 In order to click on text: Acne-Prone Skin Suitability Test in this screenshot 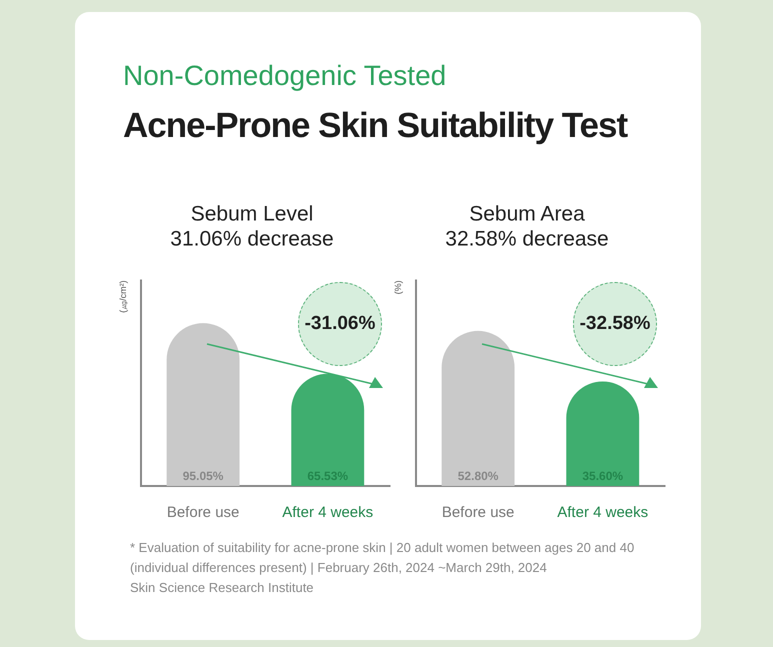, I will do `click(375, 126)`.